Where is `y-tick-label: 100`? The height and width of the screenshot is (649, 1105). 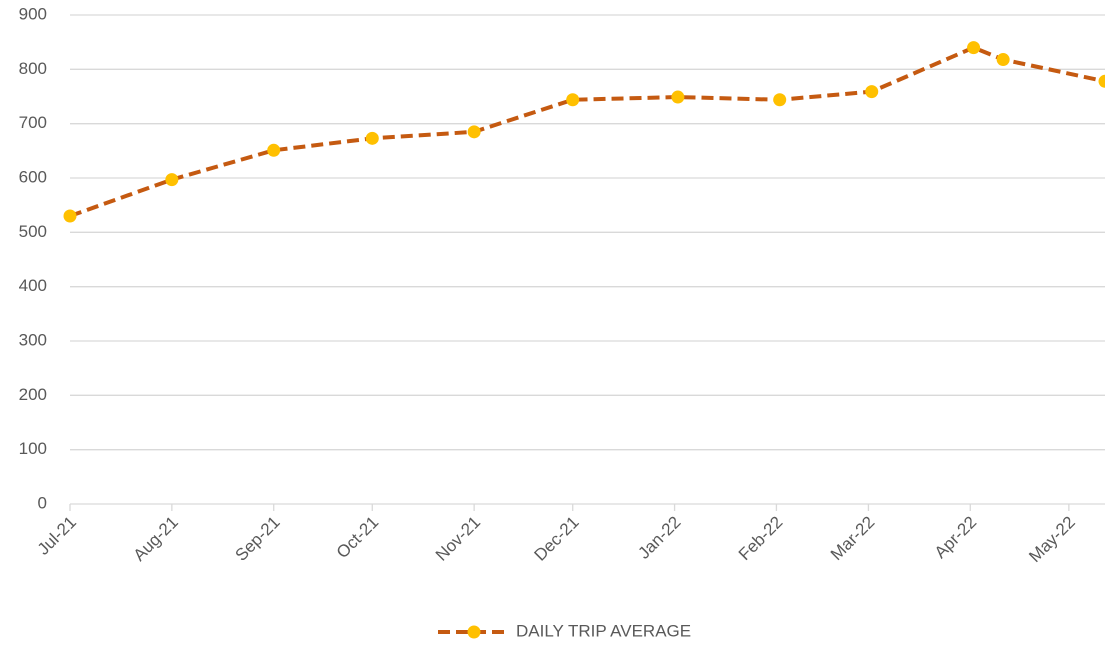 y-tick-label: 100 is located at coordinates (33, 448).